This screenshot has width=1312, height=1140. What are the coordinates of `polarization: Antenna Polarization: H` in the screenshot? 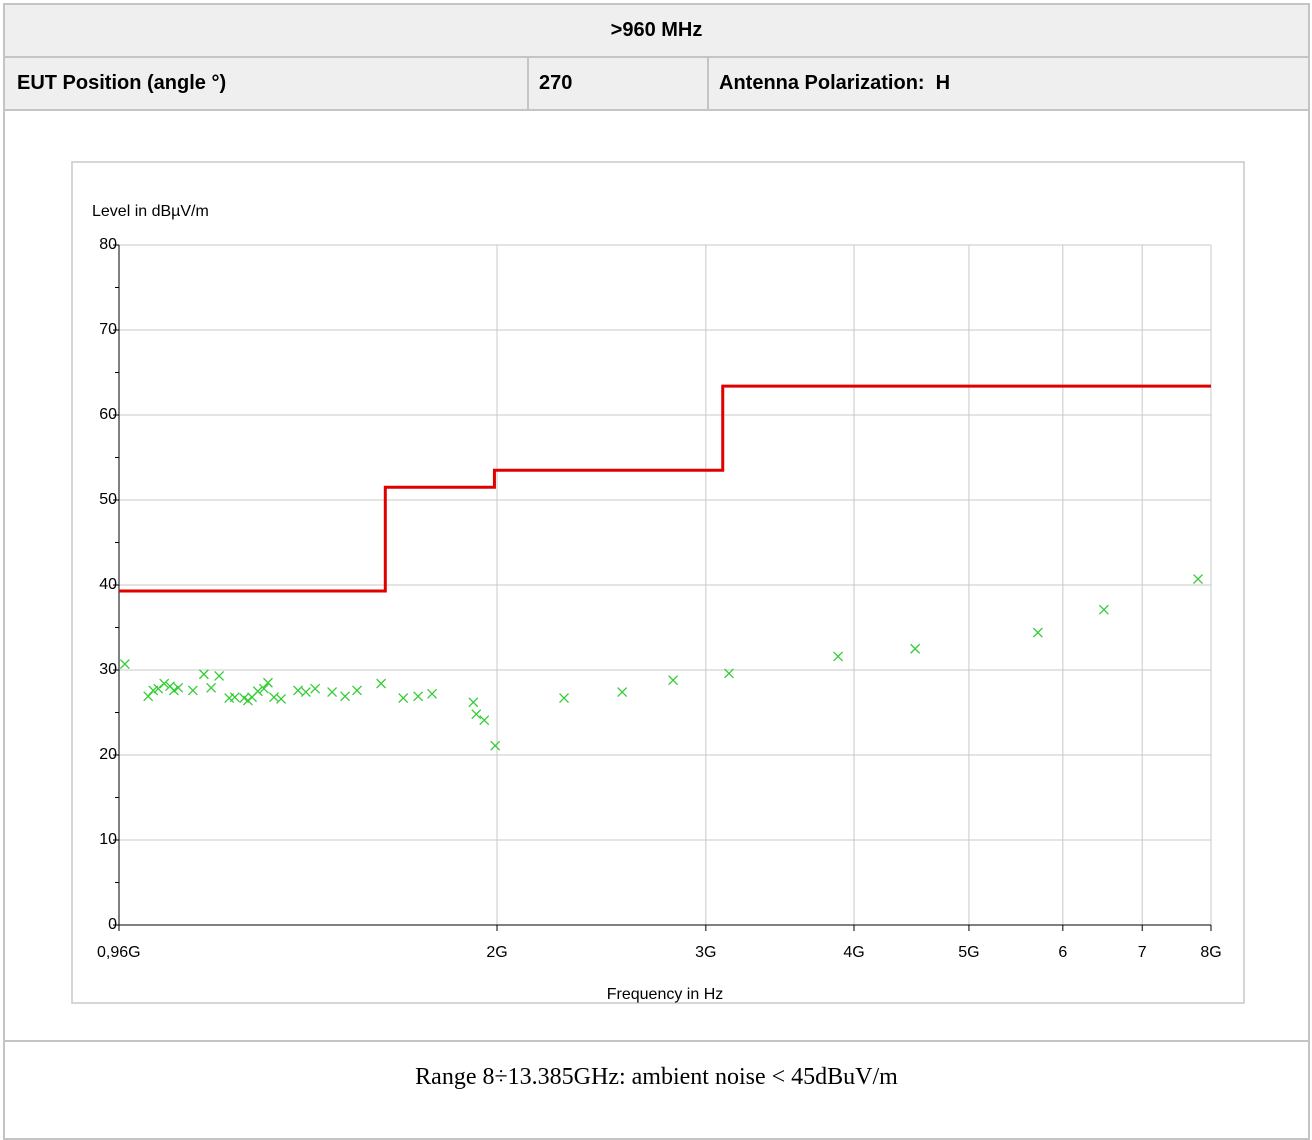 It's located at (835, 83).